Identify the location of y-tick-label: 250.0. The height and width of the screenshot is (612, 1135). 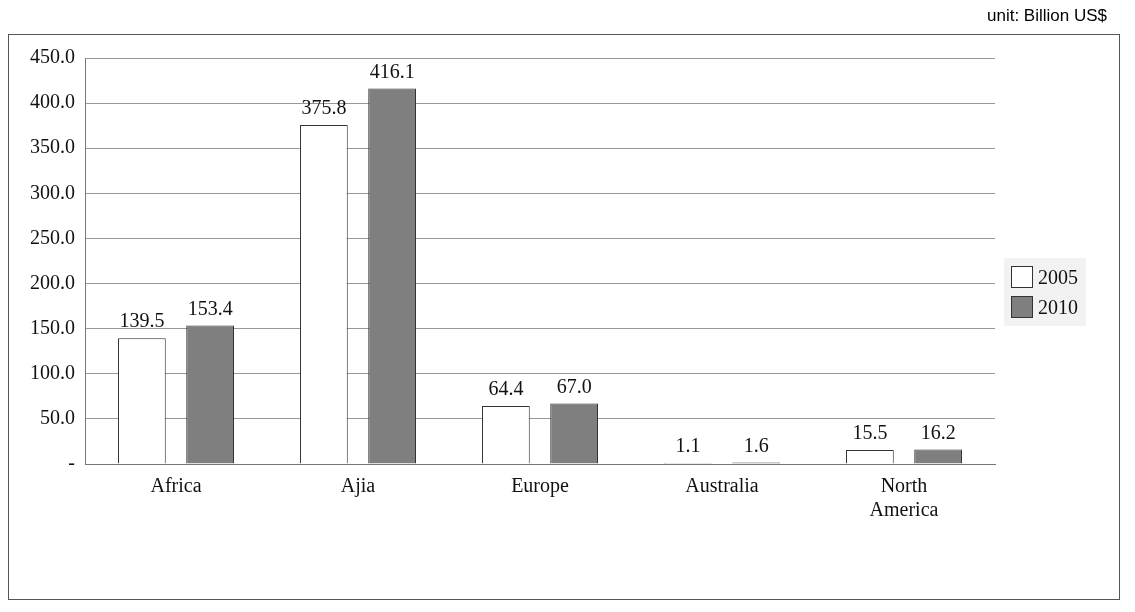
(52, 236).